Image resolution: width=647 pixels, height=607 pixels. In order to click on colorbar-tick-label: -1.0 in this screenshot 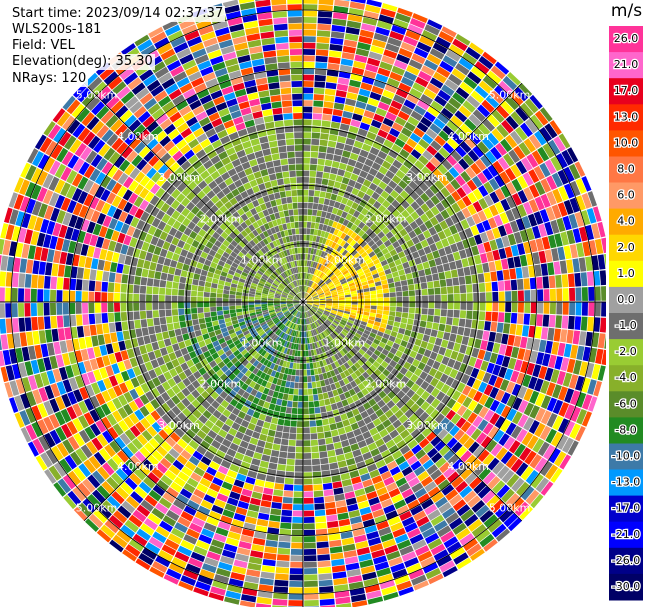, I will do `click(625, 325)`.